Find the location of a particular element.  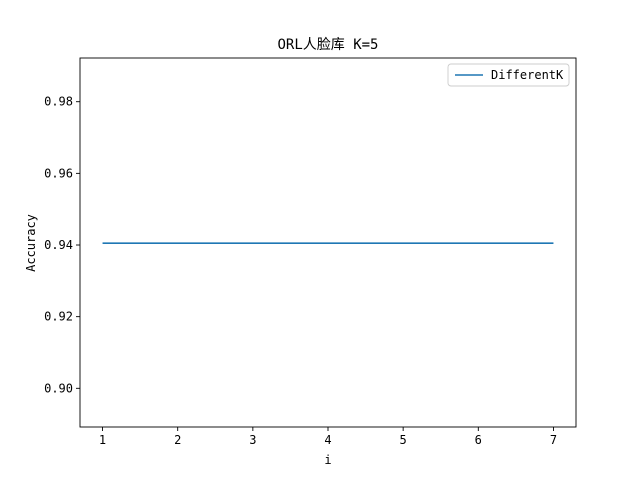

x-tick-label-6: 7 is located at coordinates (553, 440).